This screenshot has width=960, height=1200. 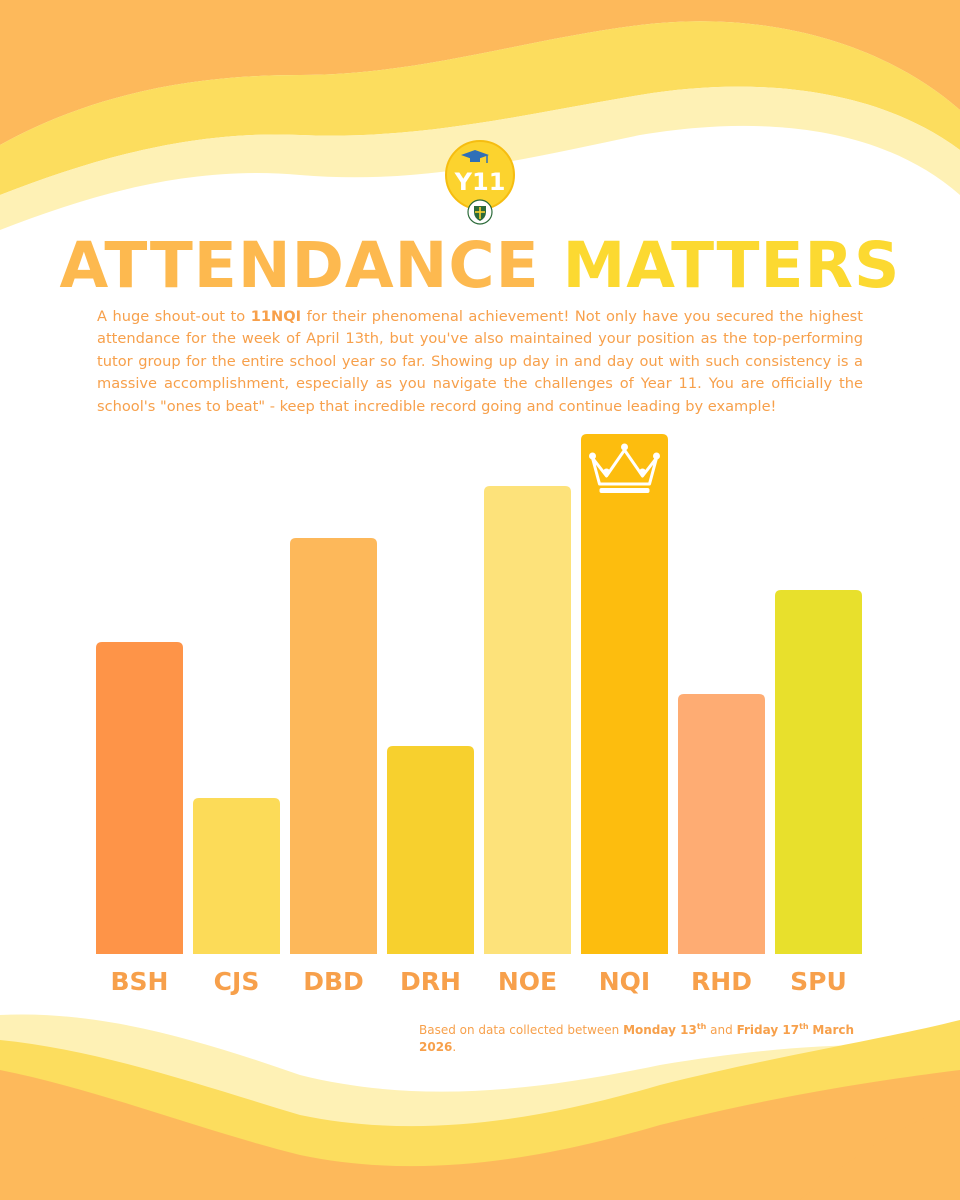 What do you see at coordinates (174, 316) in the screenshot?
I see `intro-text-before: A huge shout-out to` at bounding box center [174, 316].